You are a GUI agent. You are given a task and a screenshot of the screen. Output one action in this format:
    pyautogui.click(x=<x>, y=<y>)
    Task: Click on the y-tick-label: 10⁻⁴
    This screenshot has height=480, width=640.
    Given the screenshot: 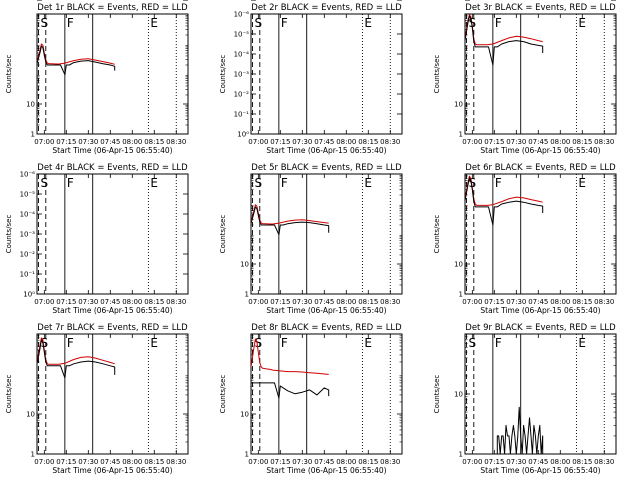 What is the action you would take?
    pyautogui.click(x=28, y=215)
    